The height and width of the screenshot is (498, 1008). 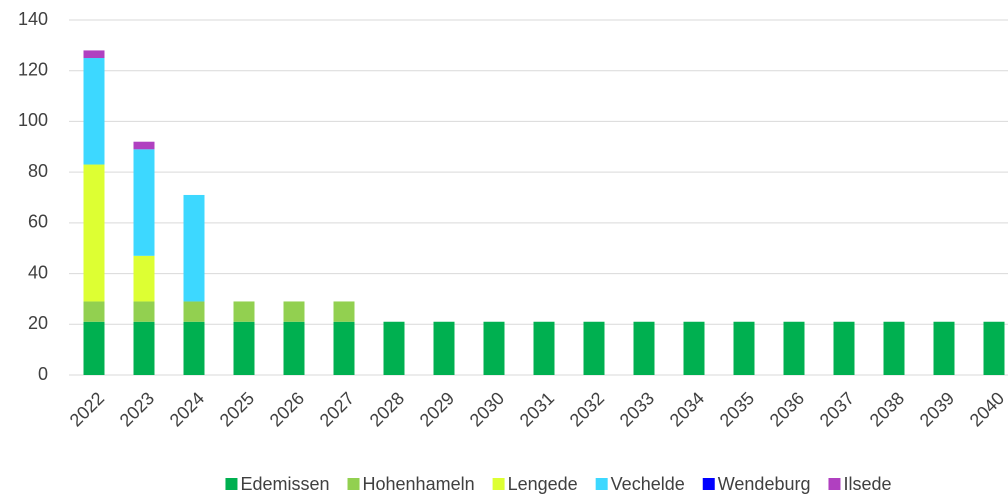 I want to click on x-tick-label: 2022, so click(x=87, y=409).